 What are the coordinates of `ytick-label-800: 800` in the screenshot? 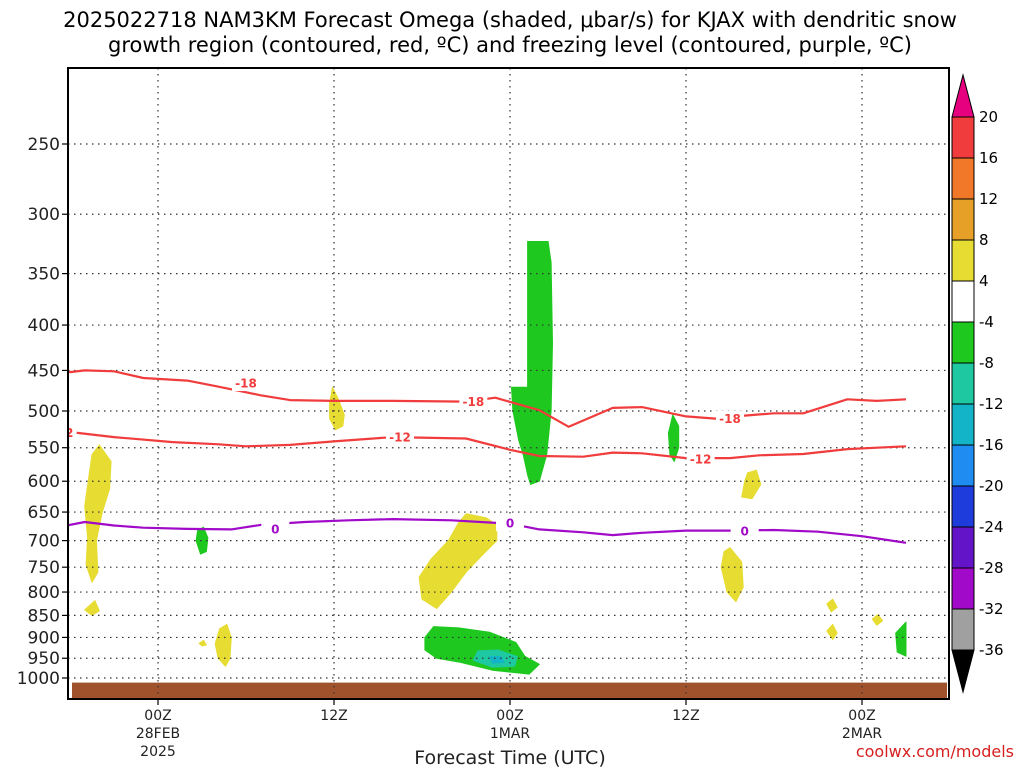 It's located at (44, 593).